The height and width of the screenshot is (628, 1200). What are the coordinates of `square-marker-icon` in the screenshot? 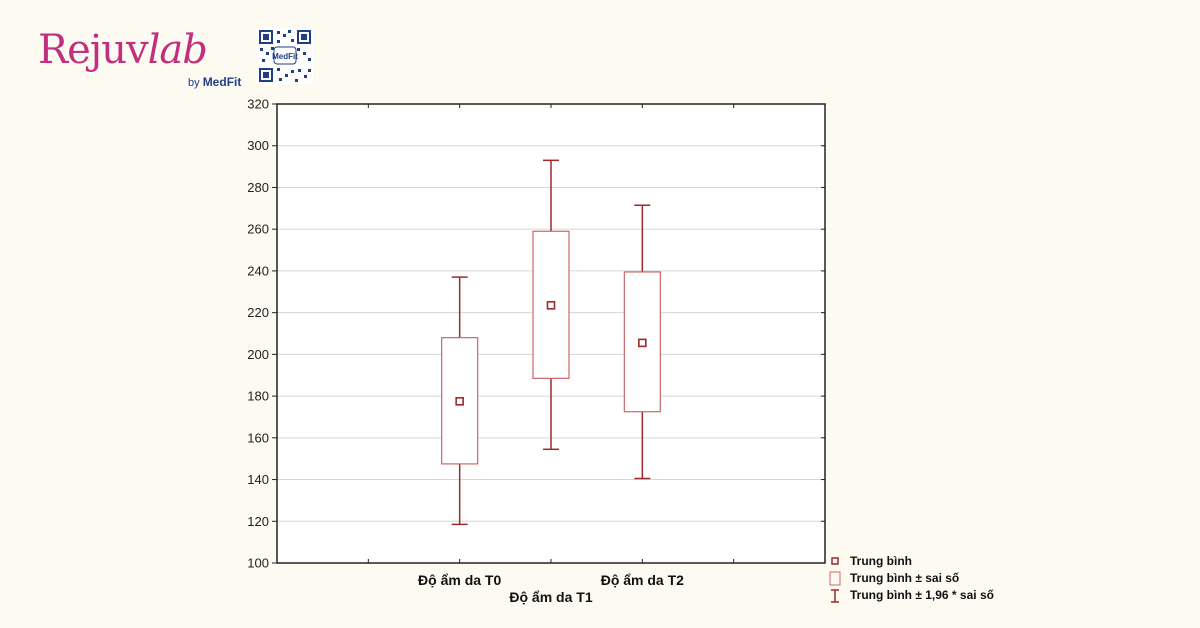 It's located at (835, 561).